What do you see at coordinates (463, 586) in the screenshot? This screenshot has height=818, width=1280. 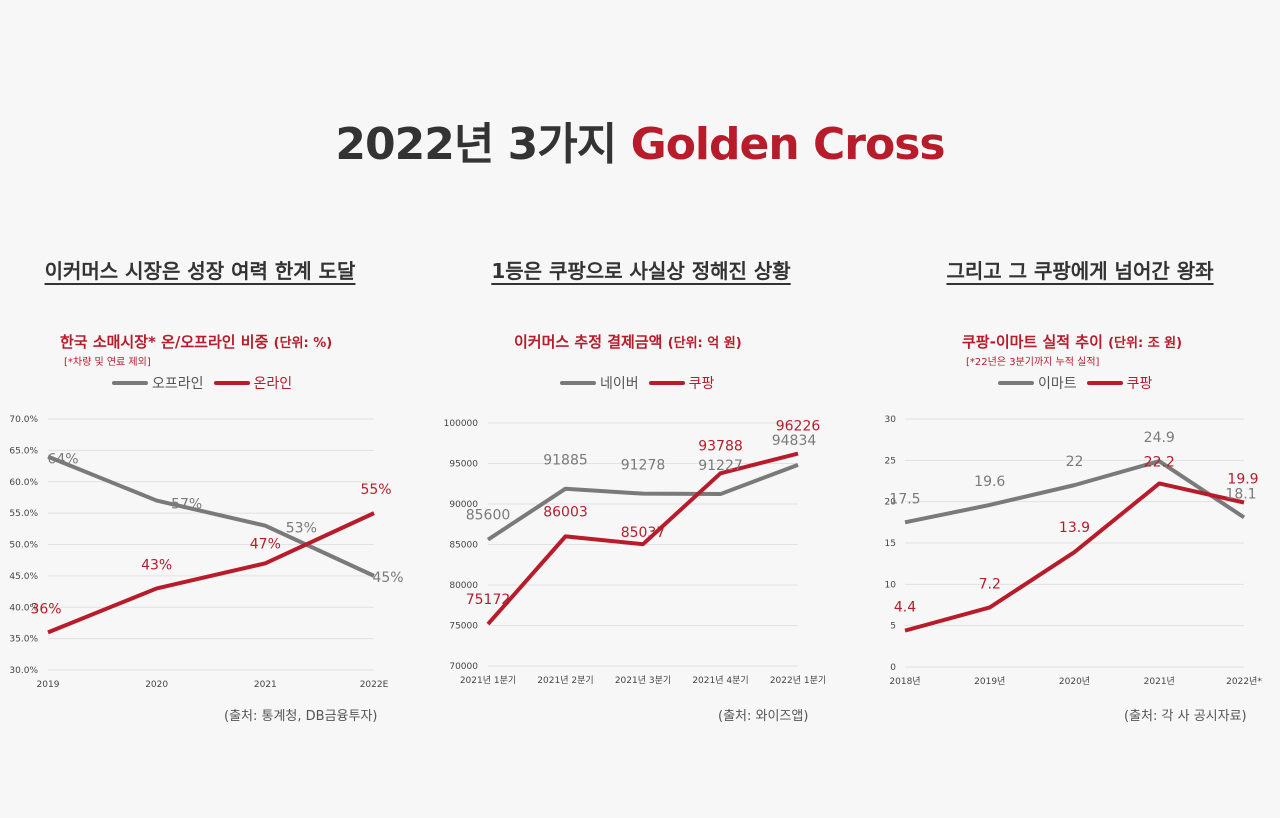 I see `y-tick-label: 80000` at bounding box center [463, 586].